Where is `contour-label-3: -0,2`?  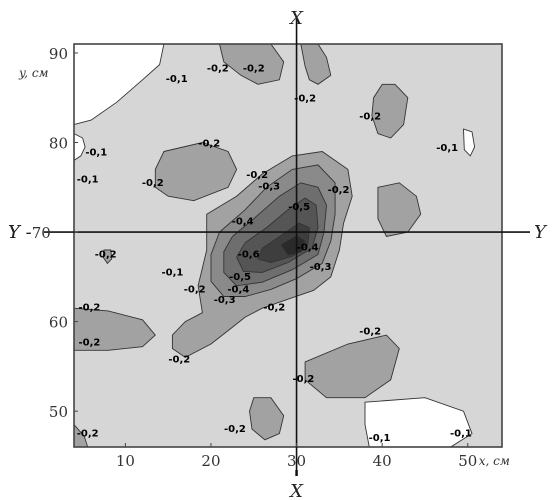 contour-label-3: -0,2 is located at coordinates (305, 99).